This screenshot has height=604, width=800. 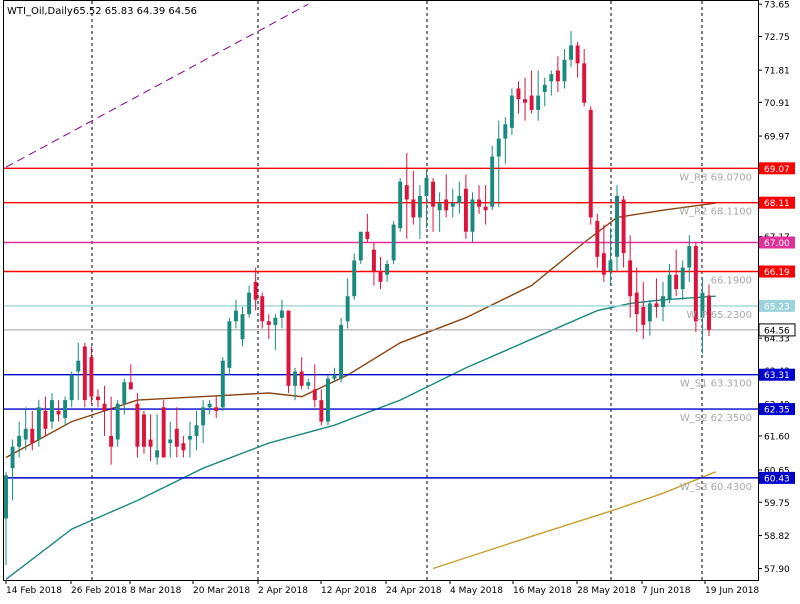 What do you see at coordinates (777, 72) in the screenshot?
I see `y-tick-label: 71.81` at bounding box center [777, 72].